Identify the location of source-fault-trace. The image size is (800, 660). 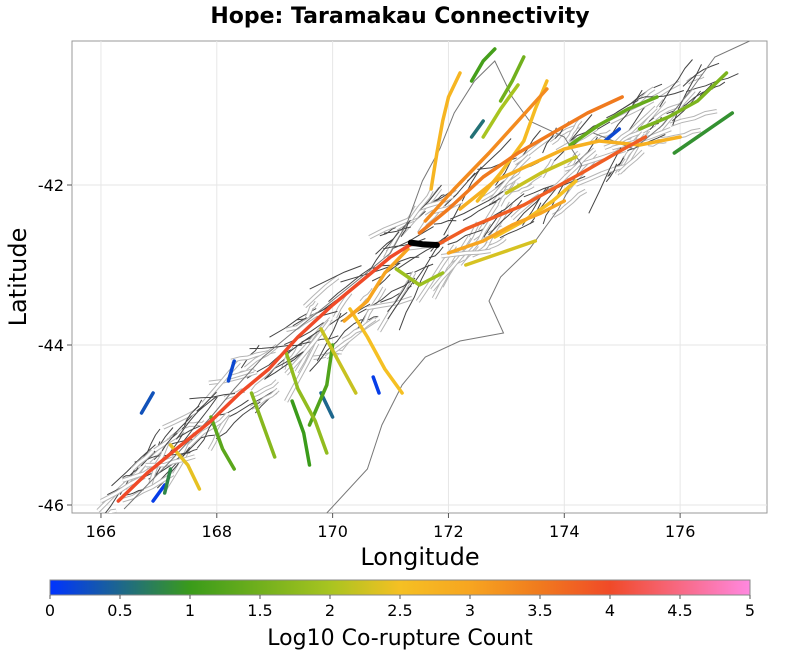
(423, 243).